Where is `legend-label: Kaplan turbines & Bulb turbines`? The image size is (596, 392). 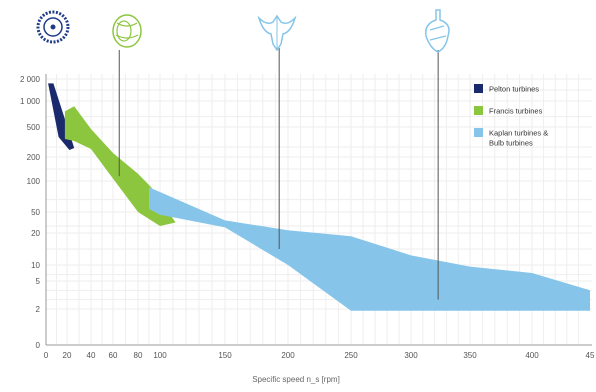
legend-label: Kaplan turbines & Bulb turbines is located at coordinates (518, 138).